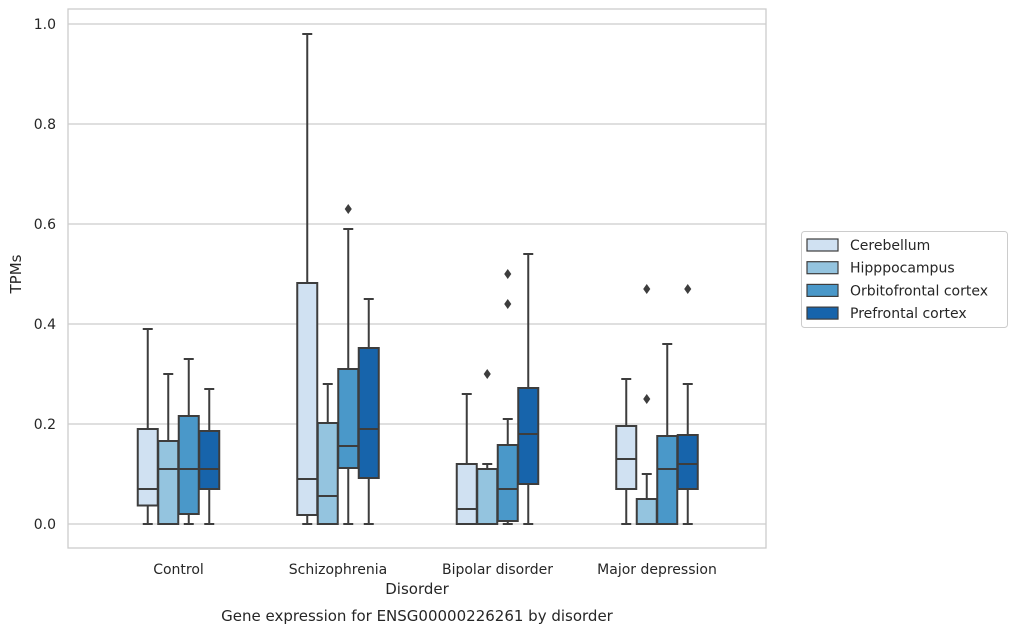 The width and height of the screenshot is (1018, 634). What do you see at coordinates (45, 225) in the screenshot?
I see `y-tick-label: 0.6` at bounding box center [45, 225].